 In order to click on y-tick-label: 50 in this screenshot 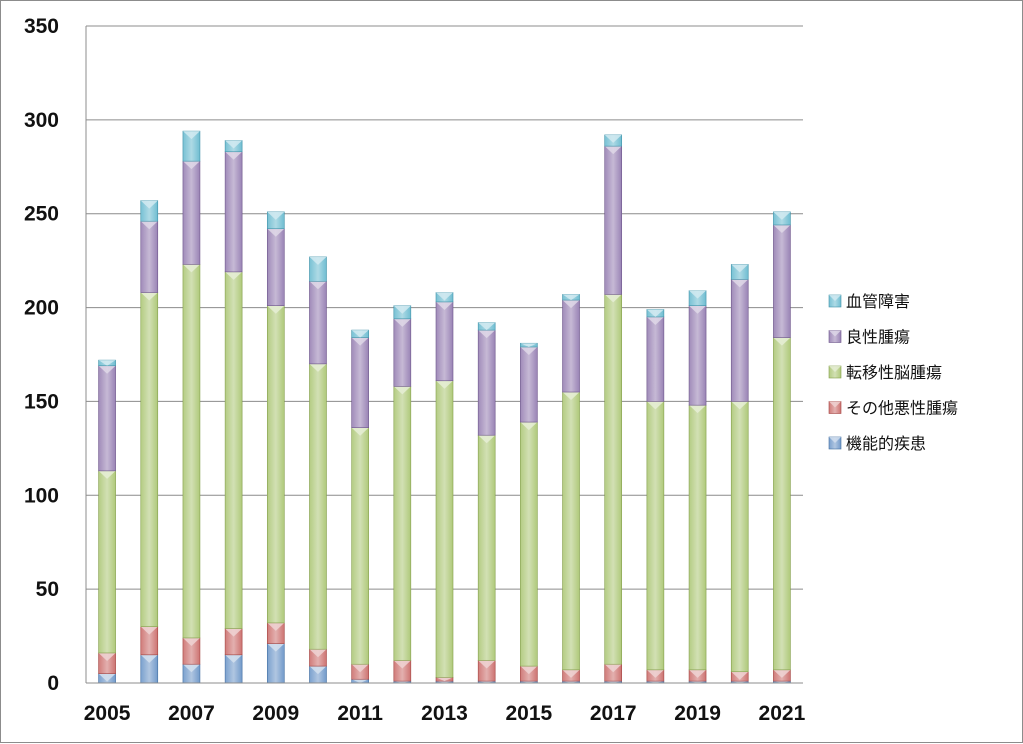, I will do `click(47, 589)`.